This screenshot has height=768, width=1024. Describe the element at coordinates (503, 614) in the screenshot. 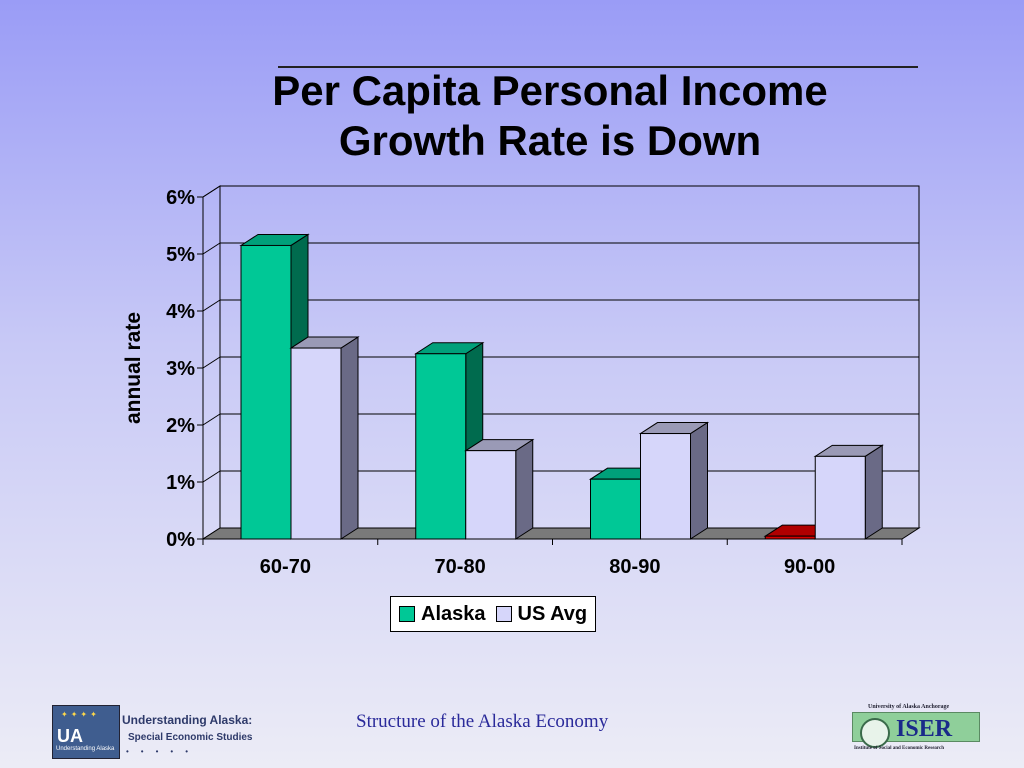

I see `legend-swatch-us-avg` at that location.